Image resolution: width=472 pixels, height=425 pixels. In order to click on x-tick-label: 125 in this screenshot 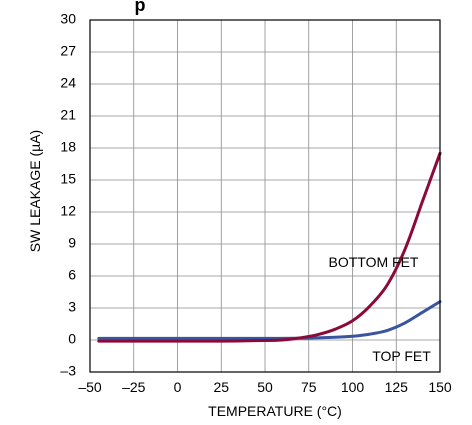, I will do `click(397, 387)`.